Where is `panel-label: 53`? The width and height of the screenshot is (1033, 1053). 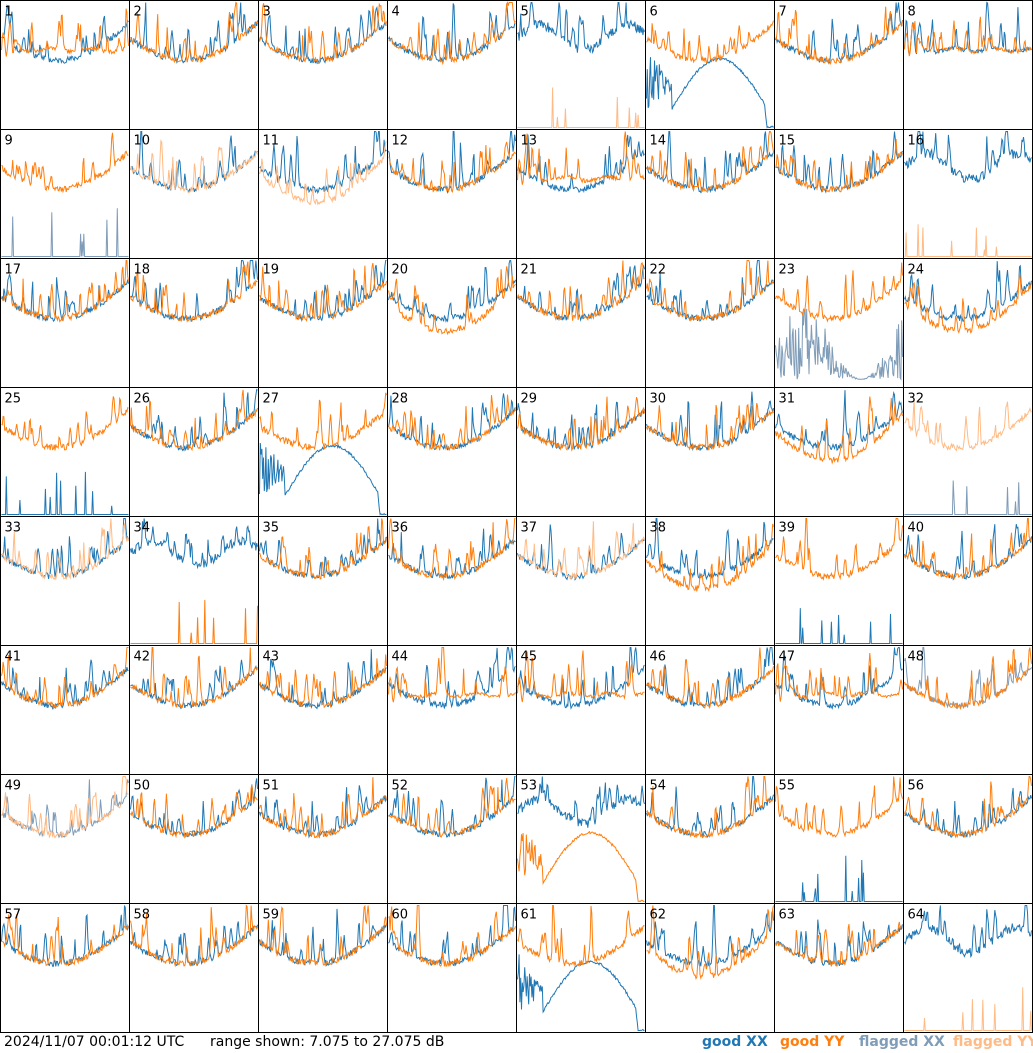 panel-label: 53 is located at coordinates (529, 786).